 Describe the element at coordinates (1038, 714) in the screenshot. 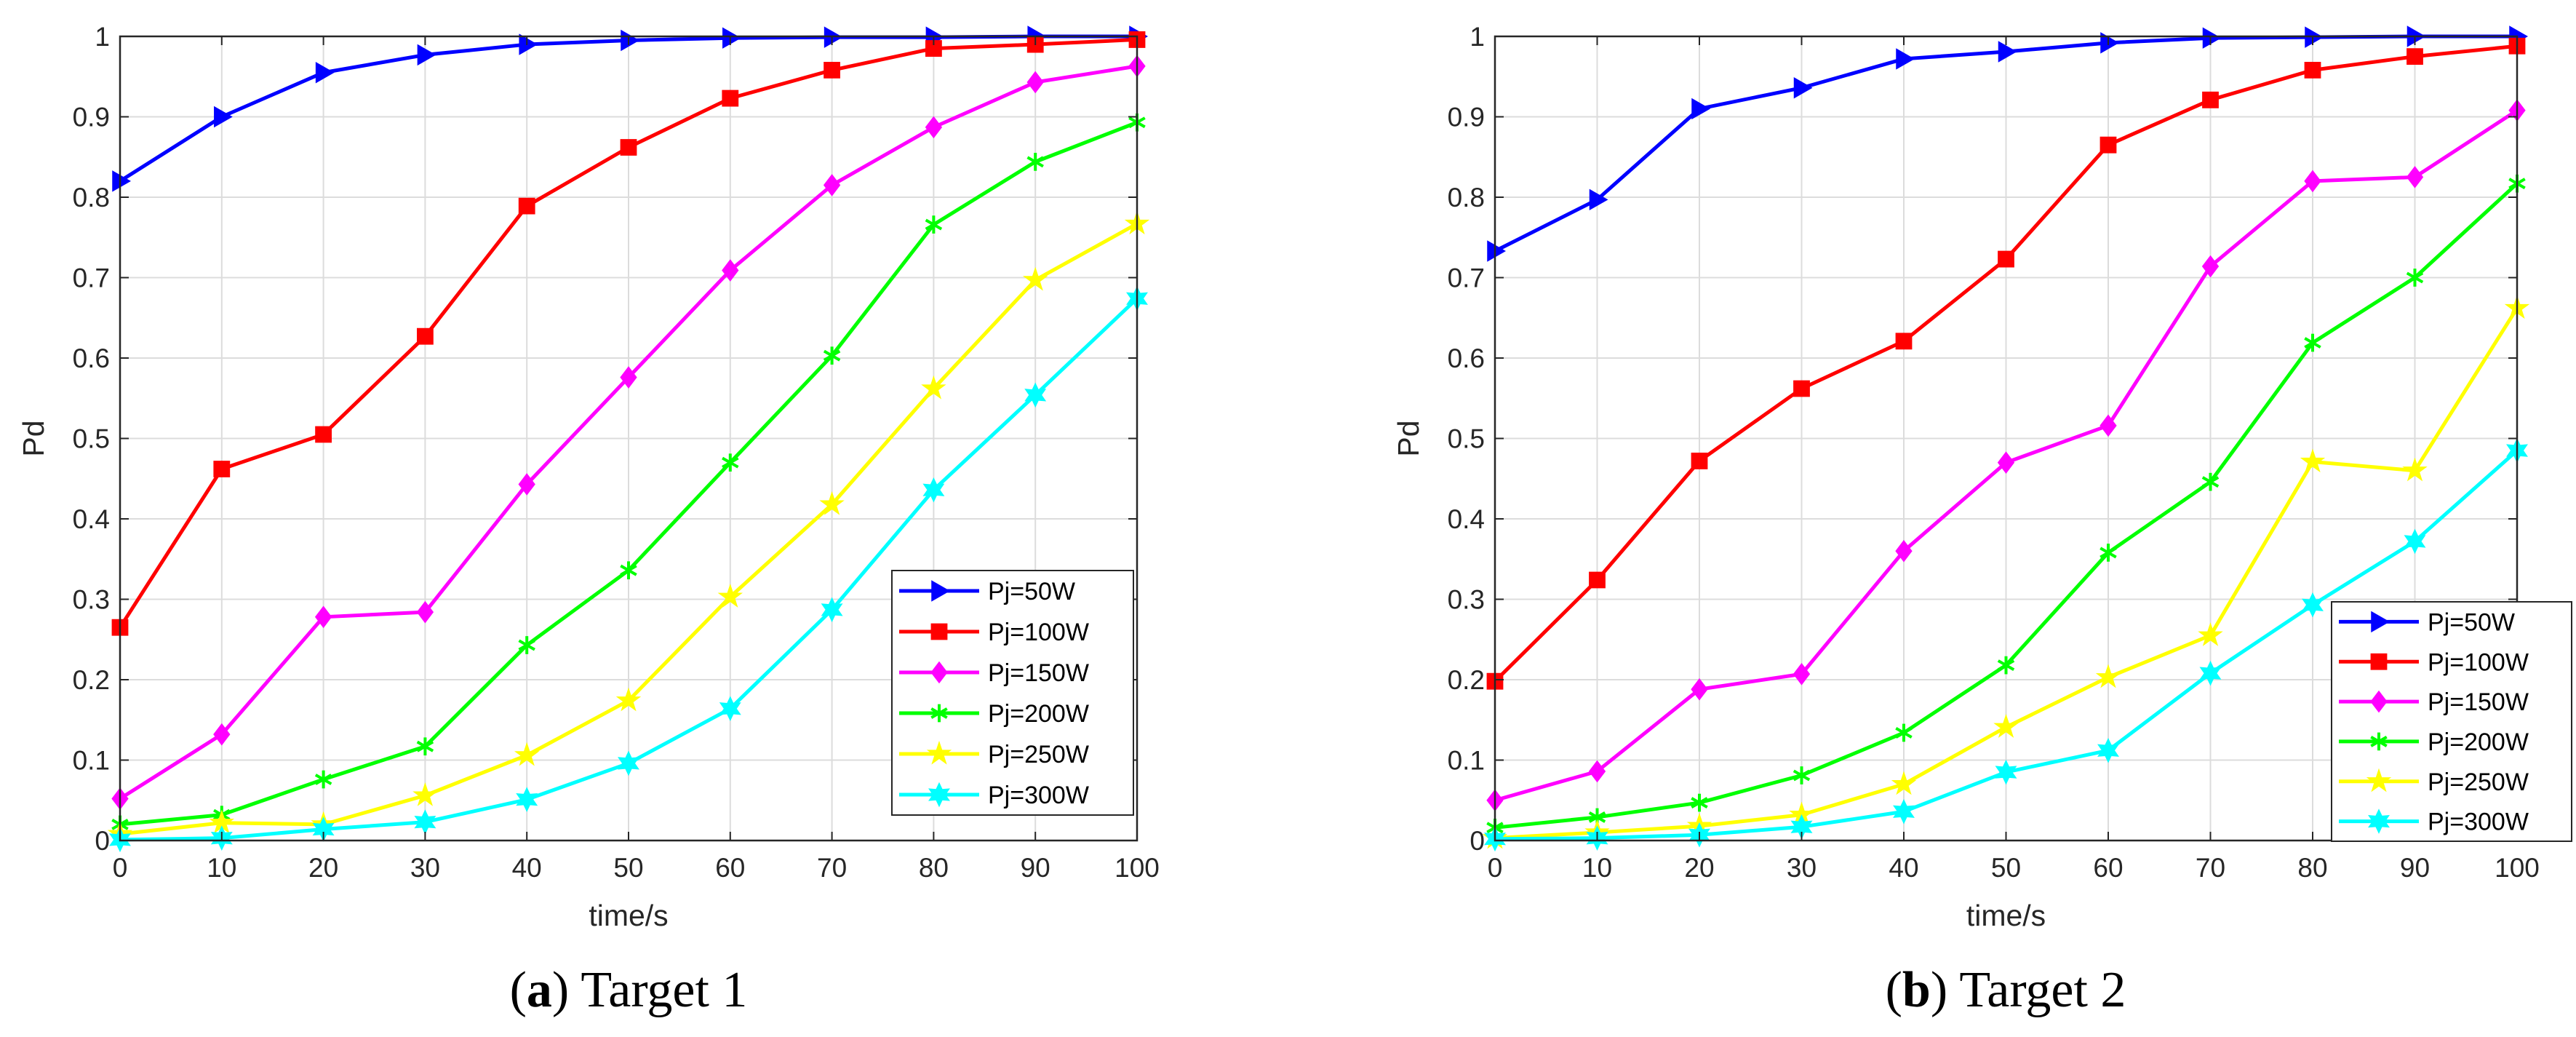

I see `legend-label: Pj=200W` at that location.